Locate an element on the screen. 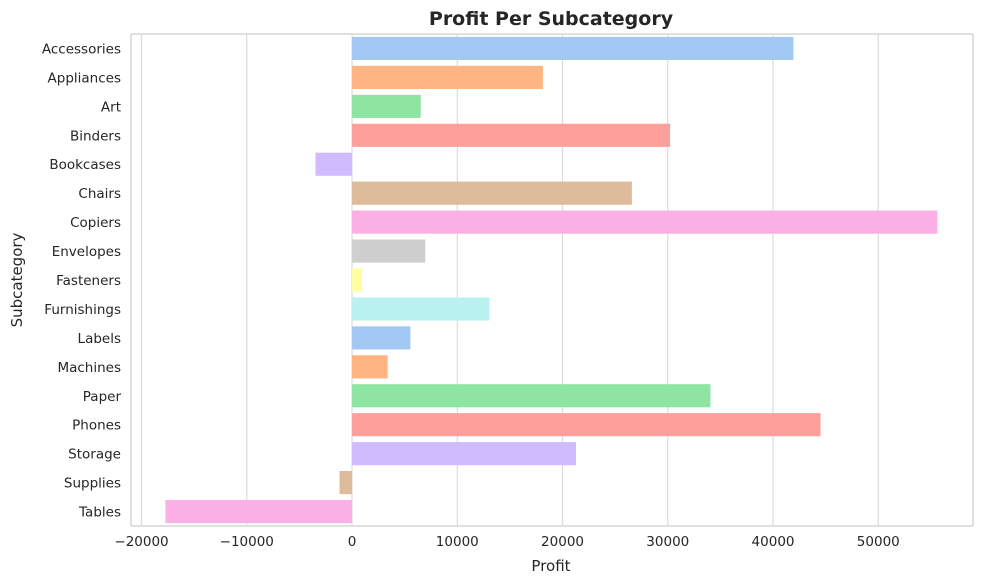 The image size is (984, 584). y-tick-label: Supplies is located at coordinates (92, 484).